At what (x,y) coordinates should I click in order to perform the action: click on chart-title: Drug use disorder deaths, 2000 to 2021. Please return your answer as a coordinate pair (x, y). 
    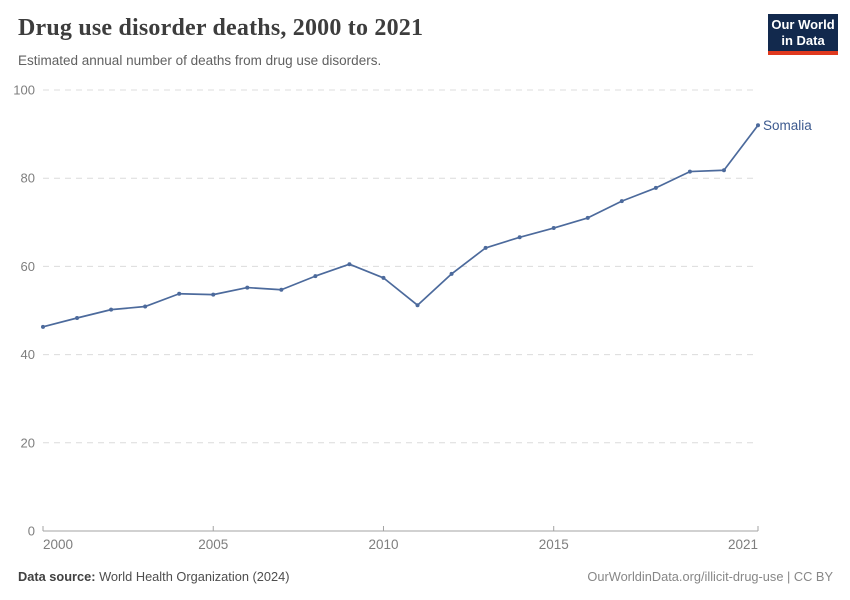
    Looking at the image, I should click on (221, 28).